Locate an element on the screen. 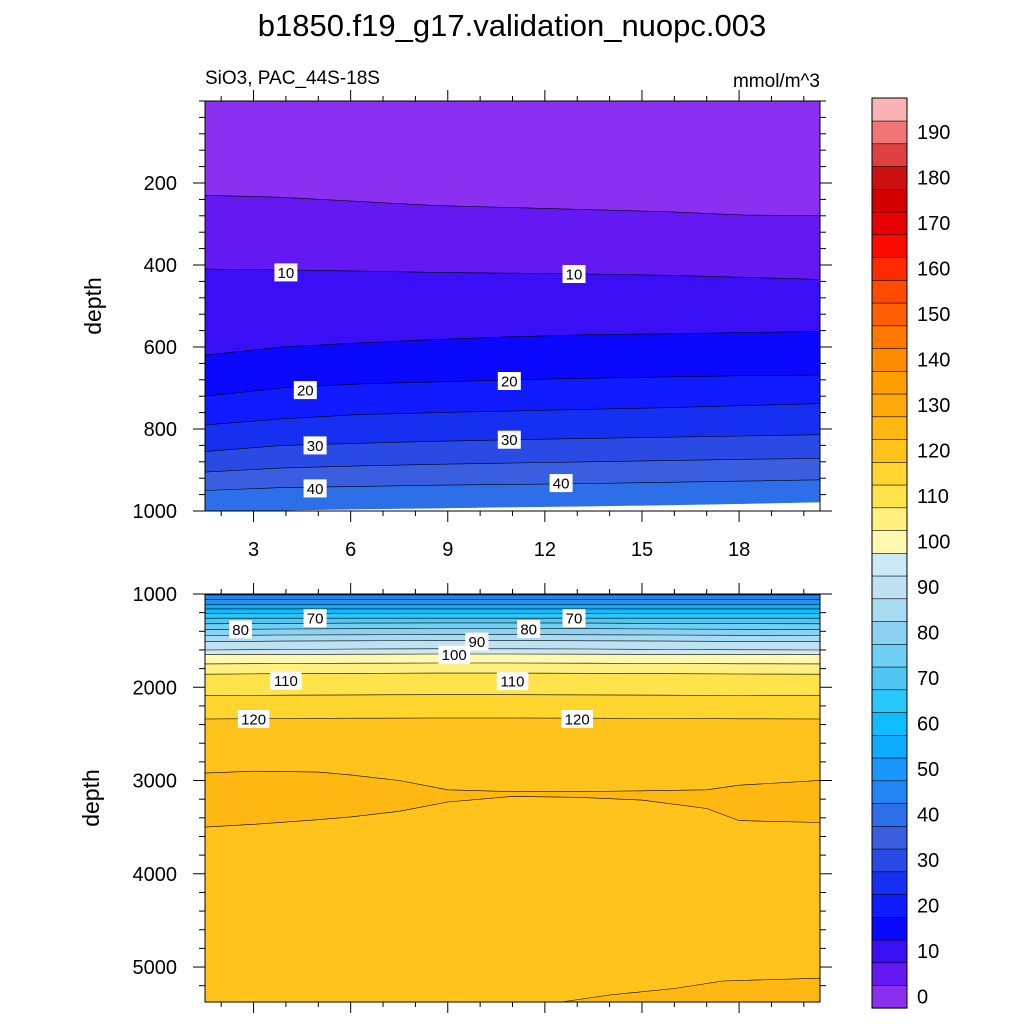 The height and width of the screenshot is (1024, 1024). x-tick-label: 15 is located at coordinates (642, 550).